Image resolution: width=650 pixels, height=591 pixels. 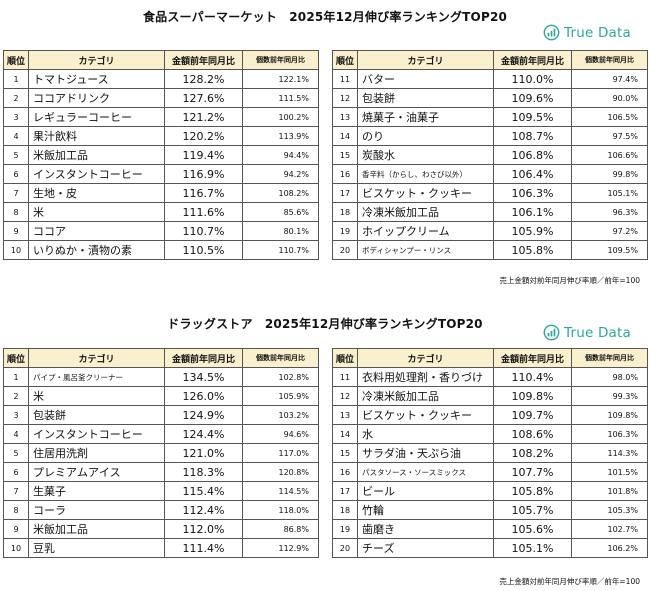 I want to click on amount-ratio-cell: 119.4%, so click(x=203, y=155).